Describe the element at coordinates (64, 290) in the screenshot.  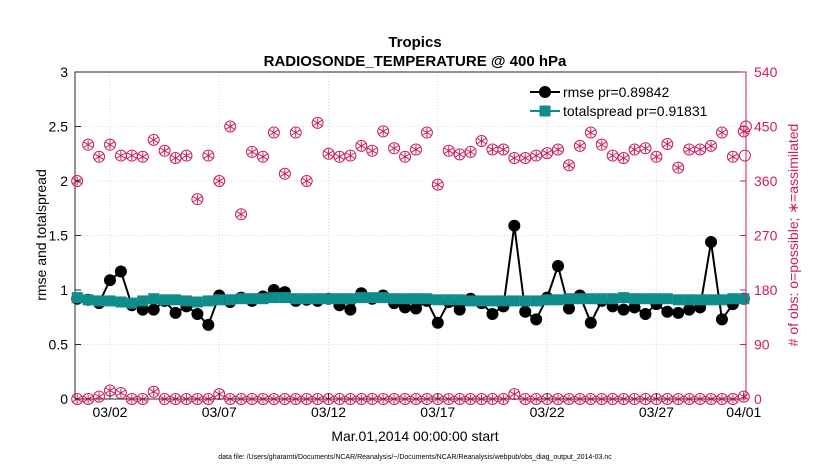
I see `y-tick-label: 1` at that location.